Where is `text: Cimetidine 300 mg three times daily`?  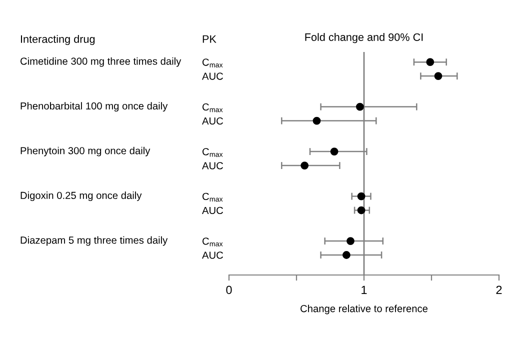 text: Cimetidine 300 mg three times daily is located at coordinates (101, 62).